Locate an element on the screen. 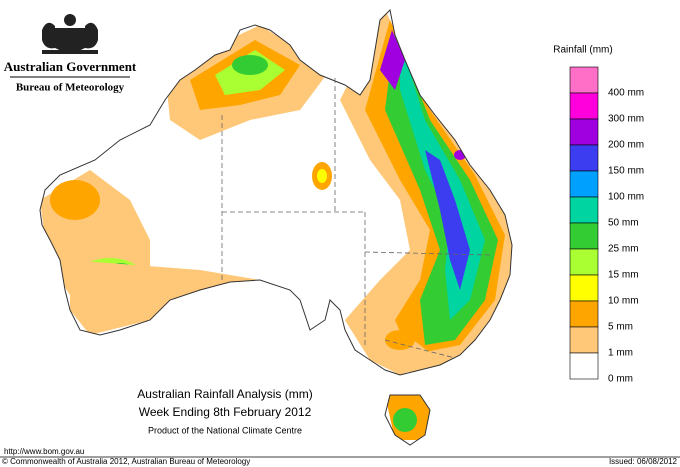 This screenshot has height=467, width=680. legend-label: 200 mm is located at coordinates (626, 145).